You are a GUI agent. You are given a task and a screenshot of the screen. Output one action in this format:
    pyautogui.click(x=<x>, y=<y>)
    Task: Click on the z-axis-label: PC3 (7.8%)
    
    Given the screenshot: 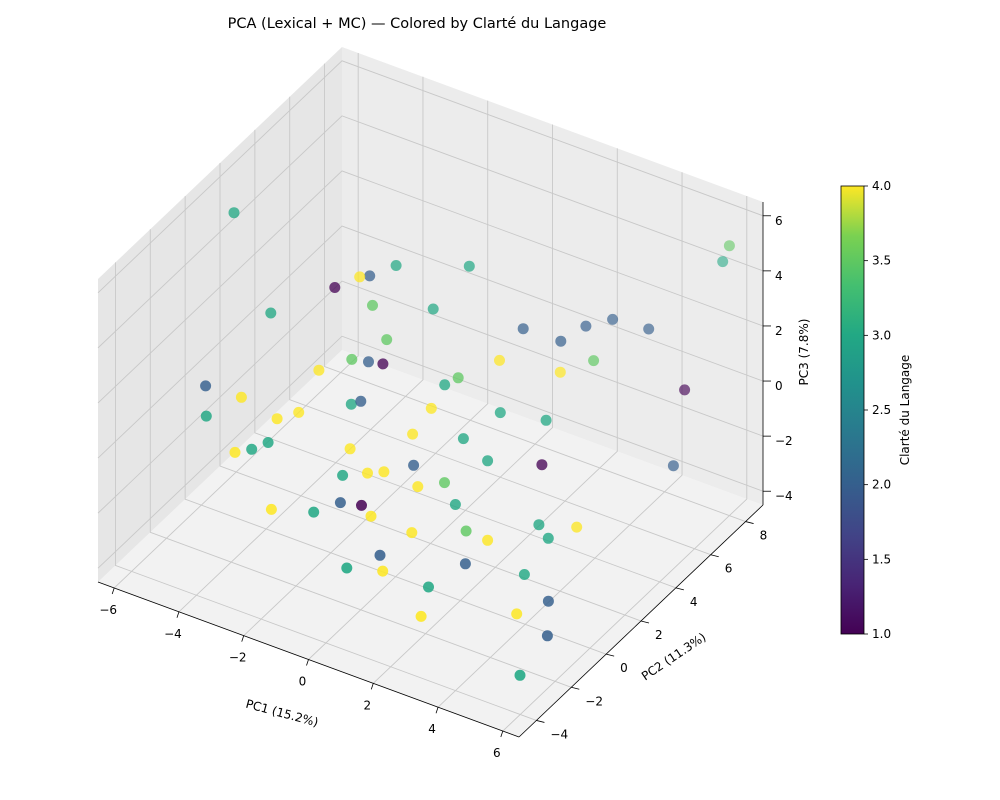 What is the action you would take?
    pyautogui.click(x=804, y=352)
    